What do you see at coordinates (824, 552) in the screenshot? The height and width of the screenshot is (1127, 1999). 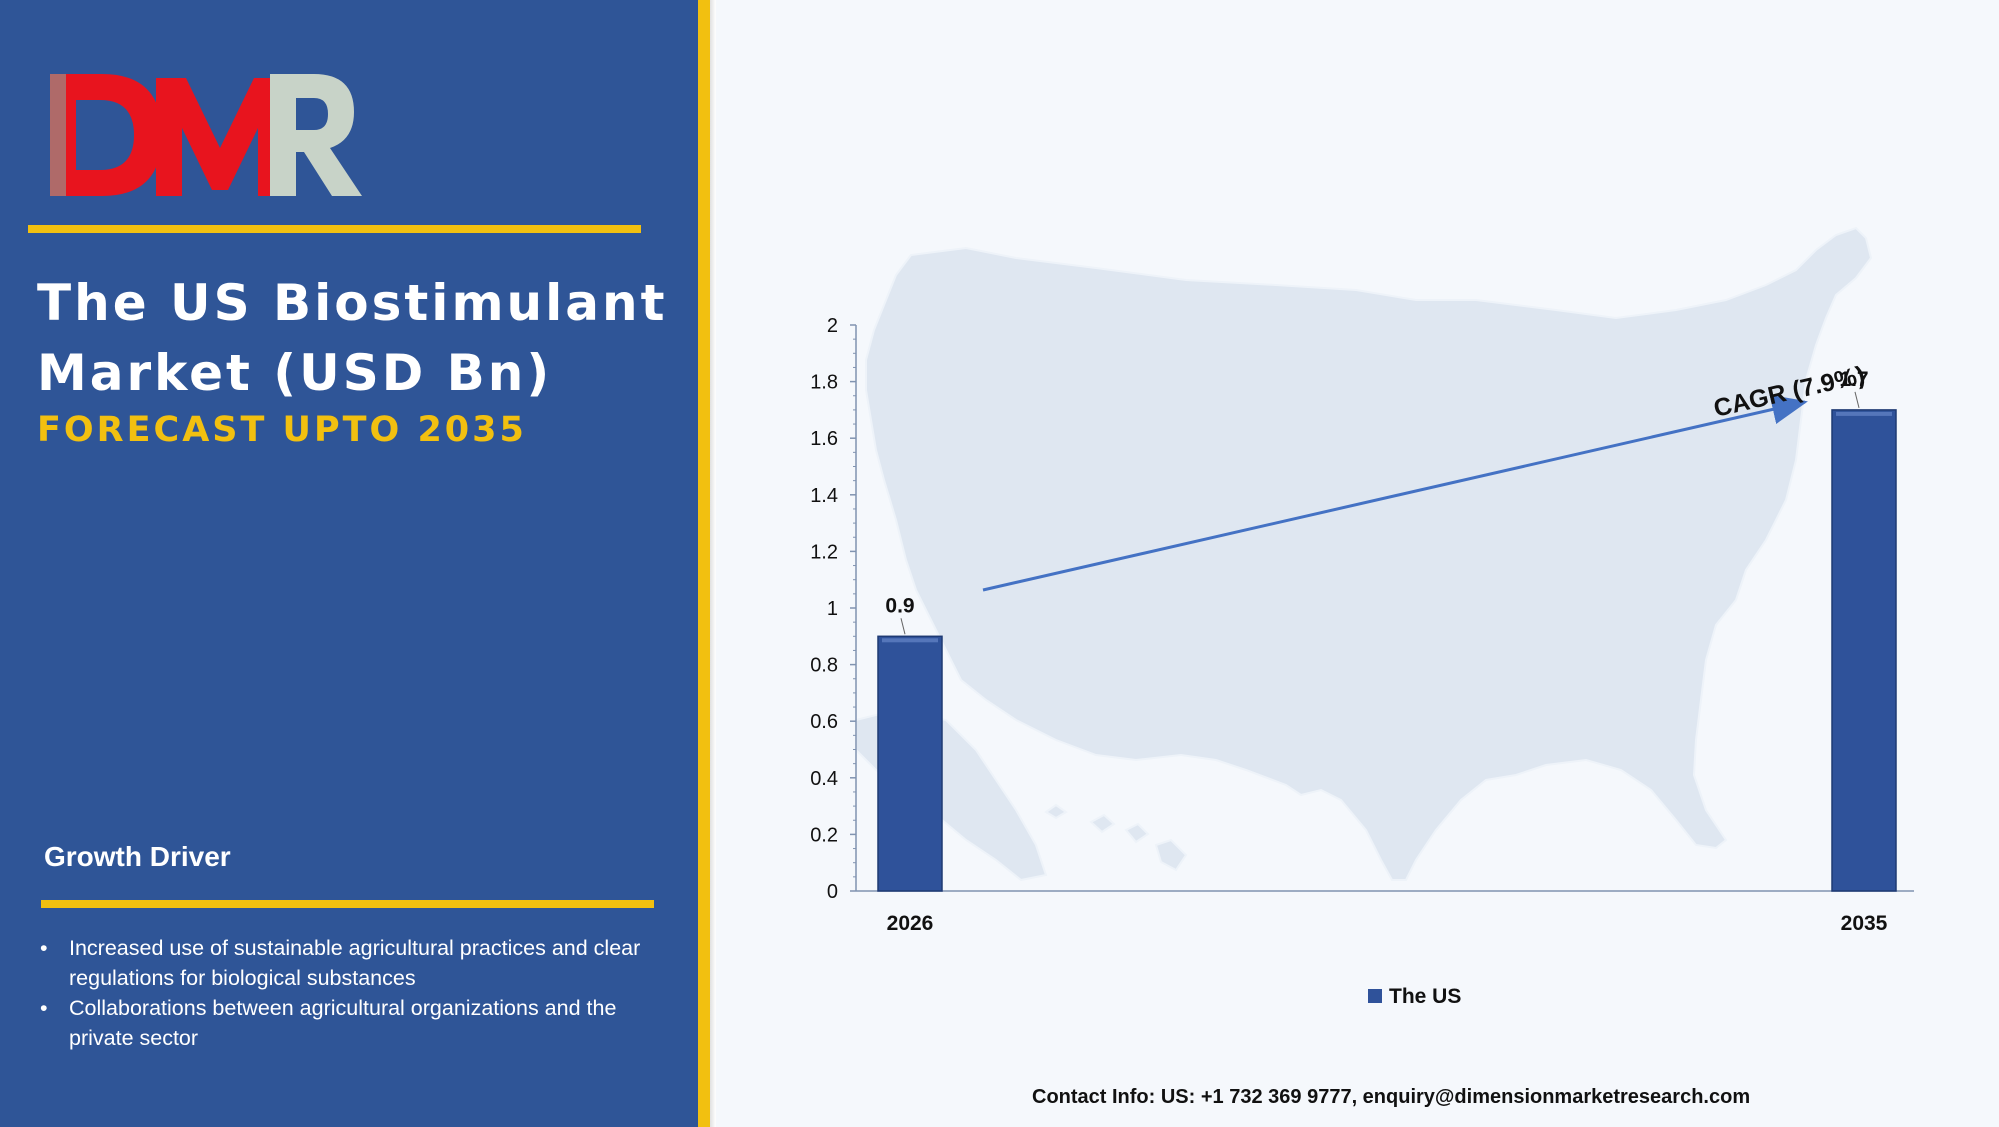 I see `y-tick-label: 1.2` at bounding box center [824, 552].